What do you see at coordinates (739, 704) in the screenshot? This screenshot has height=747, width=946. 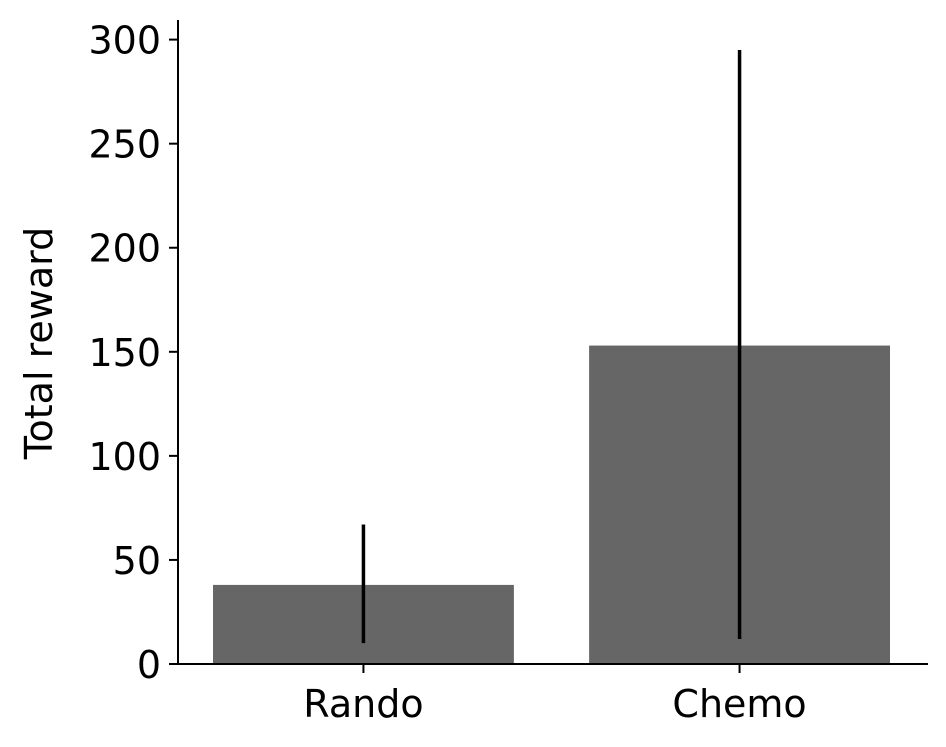 I see `x-tick-label-chemo: Chemo` at bounding box center [739, 704].